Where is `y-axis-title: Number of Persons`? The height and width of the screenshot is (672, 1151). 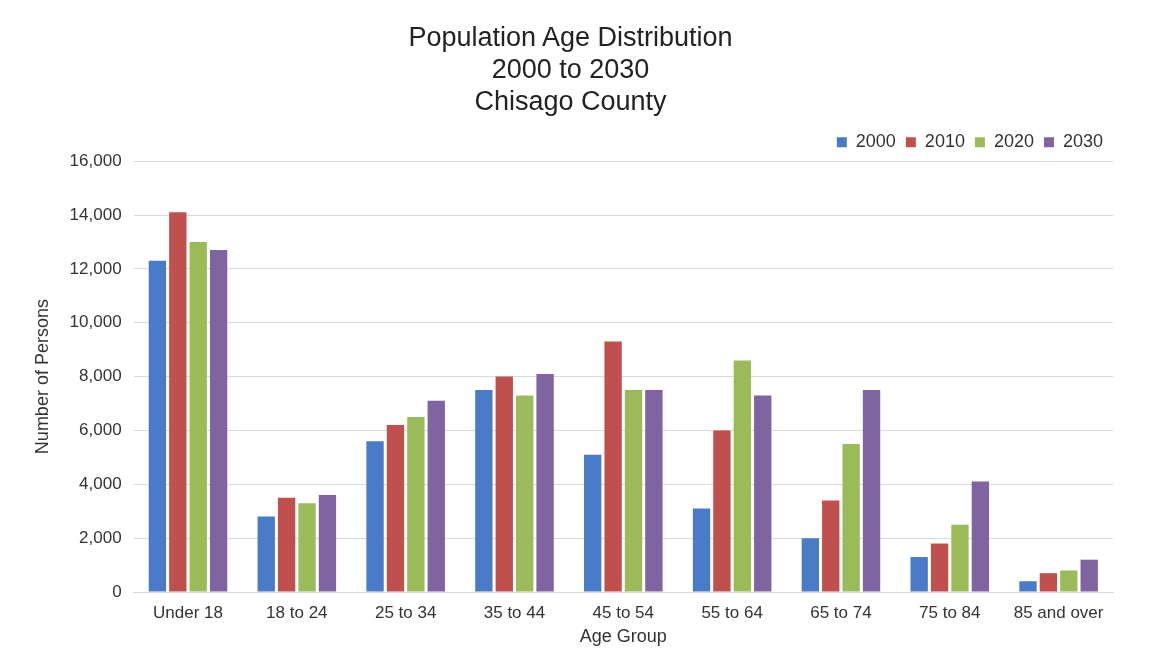 y-axis-title: Number of Persons is located at coordinates (41, 377).